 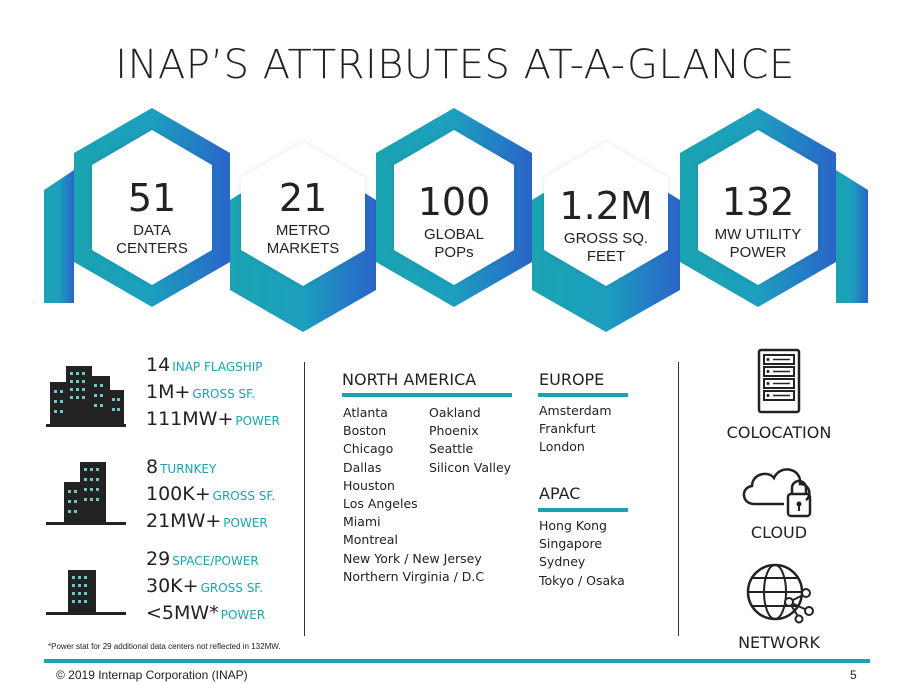 I want to click on service-network: NETWORK, so click(x=779, y=606).